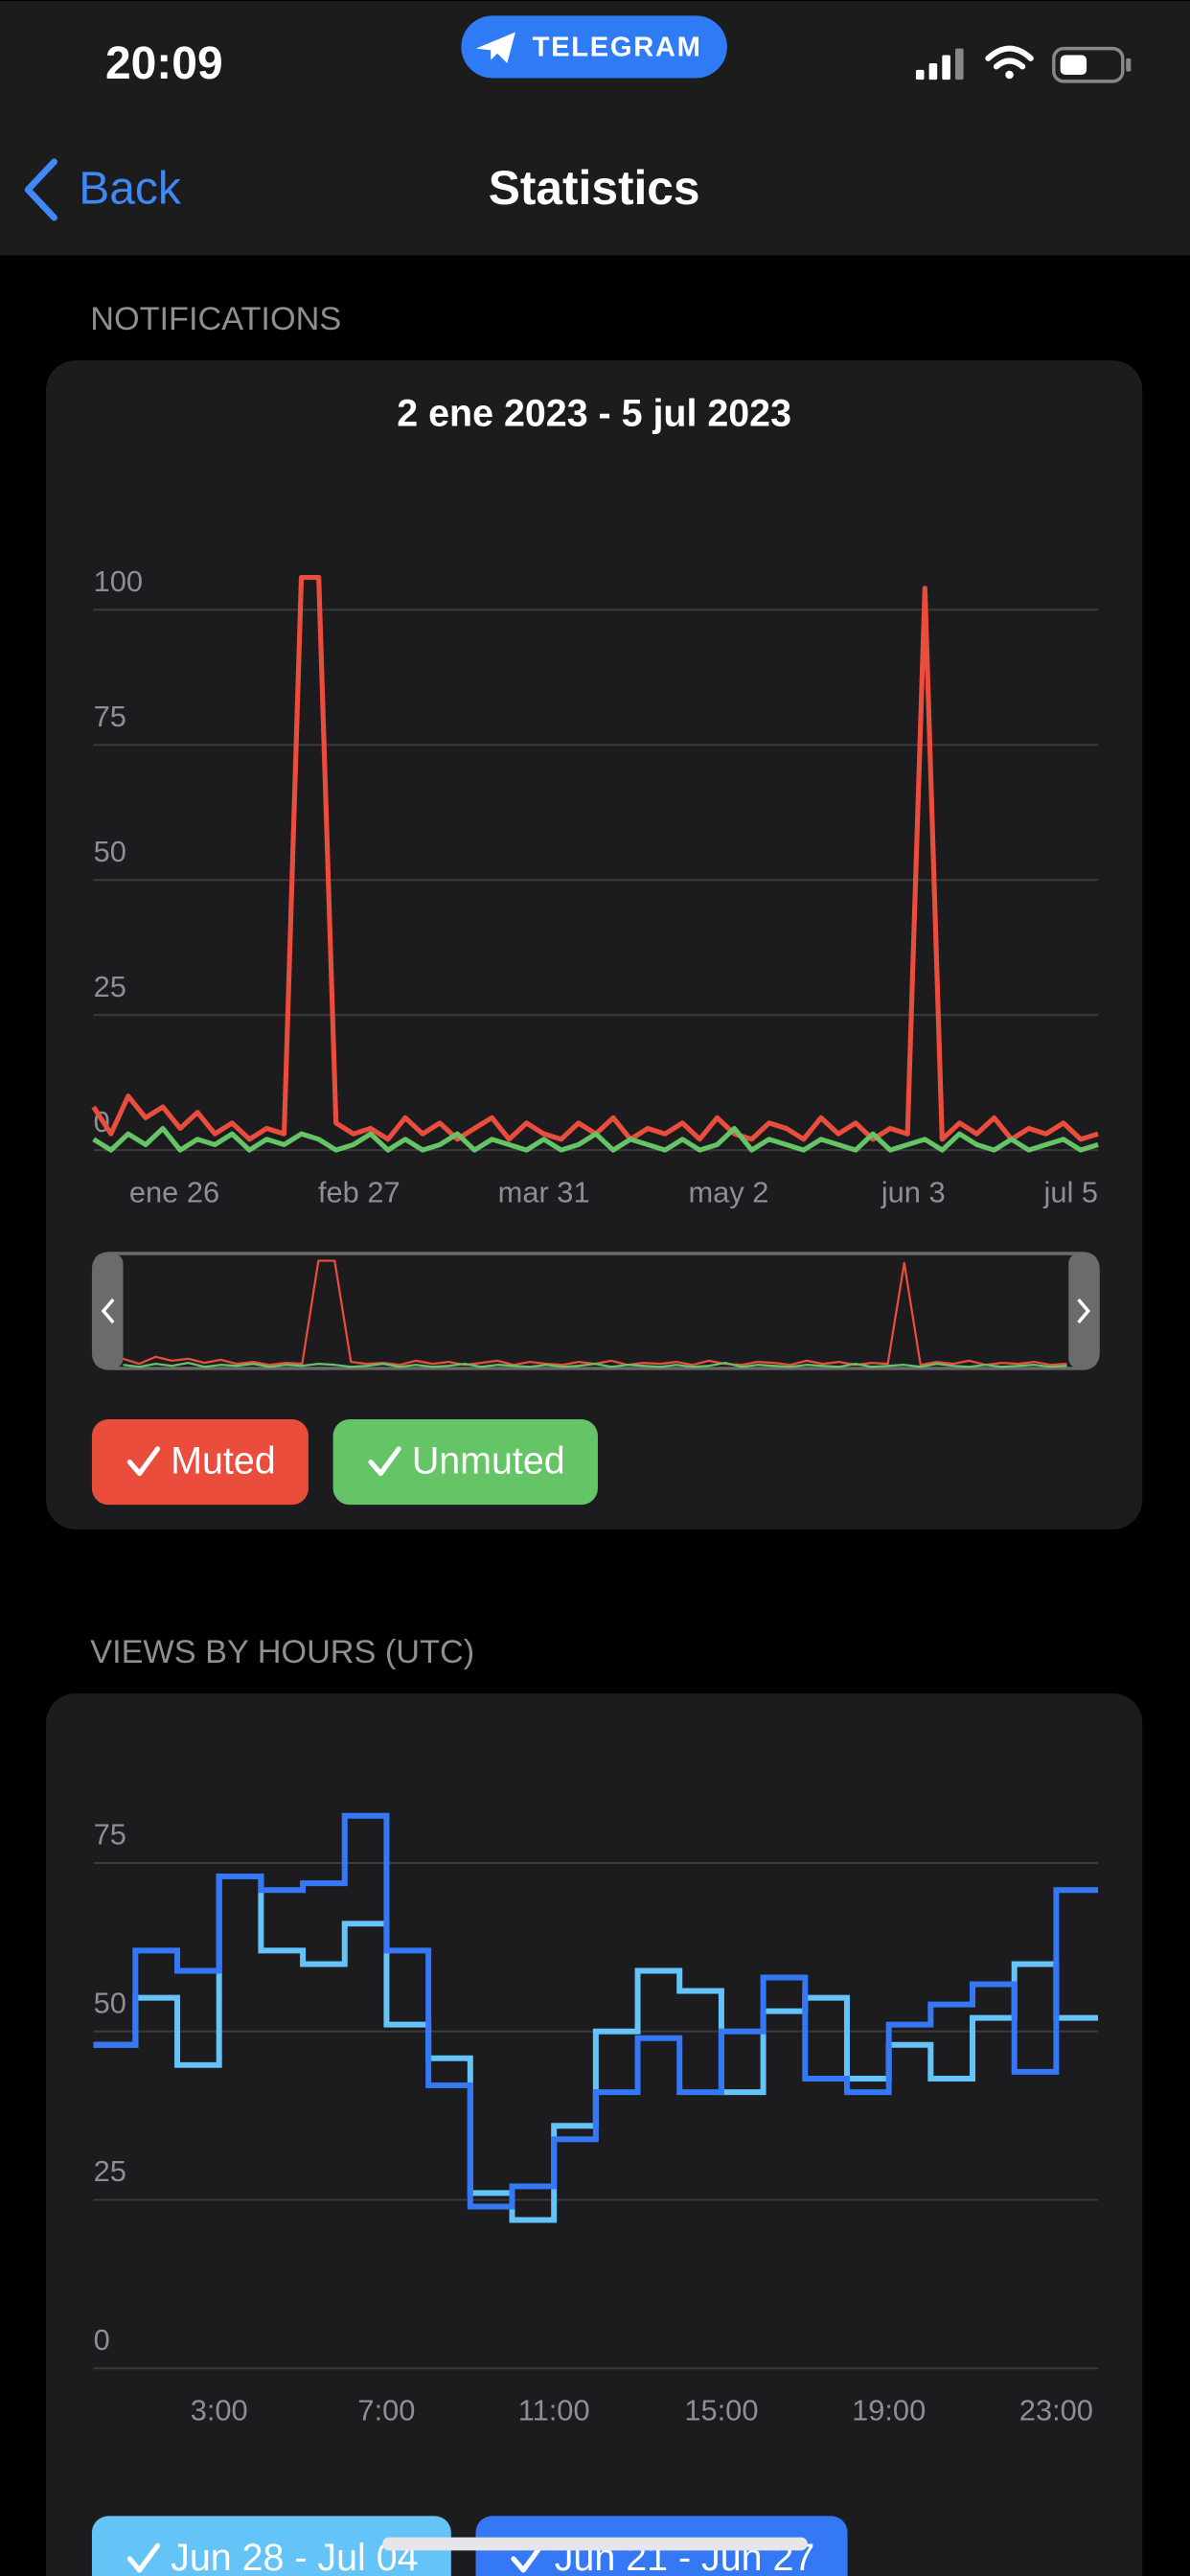 The height and width of the screenshot is (2576, 1190). Describe the element at coordinates (119, 581) in the screenshot. I see `y-tick-label: 100` at that location.